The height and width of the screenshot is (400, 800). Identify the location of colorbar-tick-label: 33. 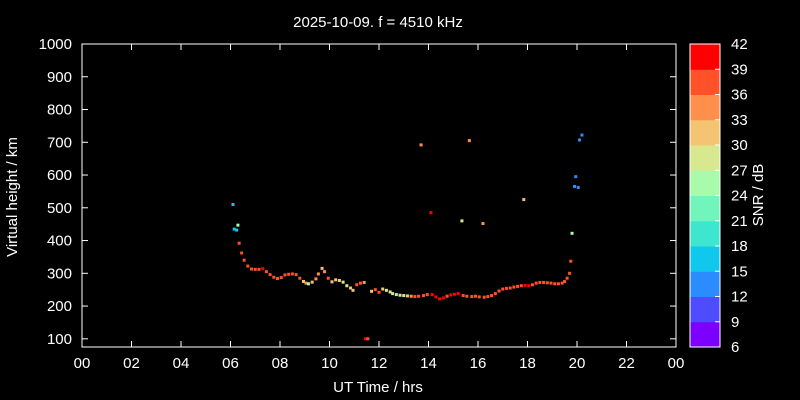
(739, 120).